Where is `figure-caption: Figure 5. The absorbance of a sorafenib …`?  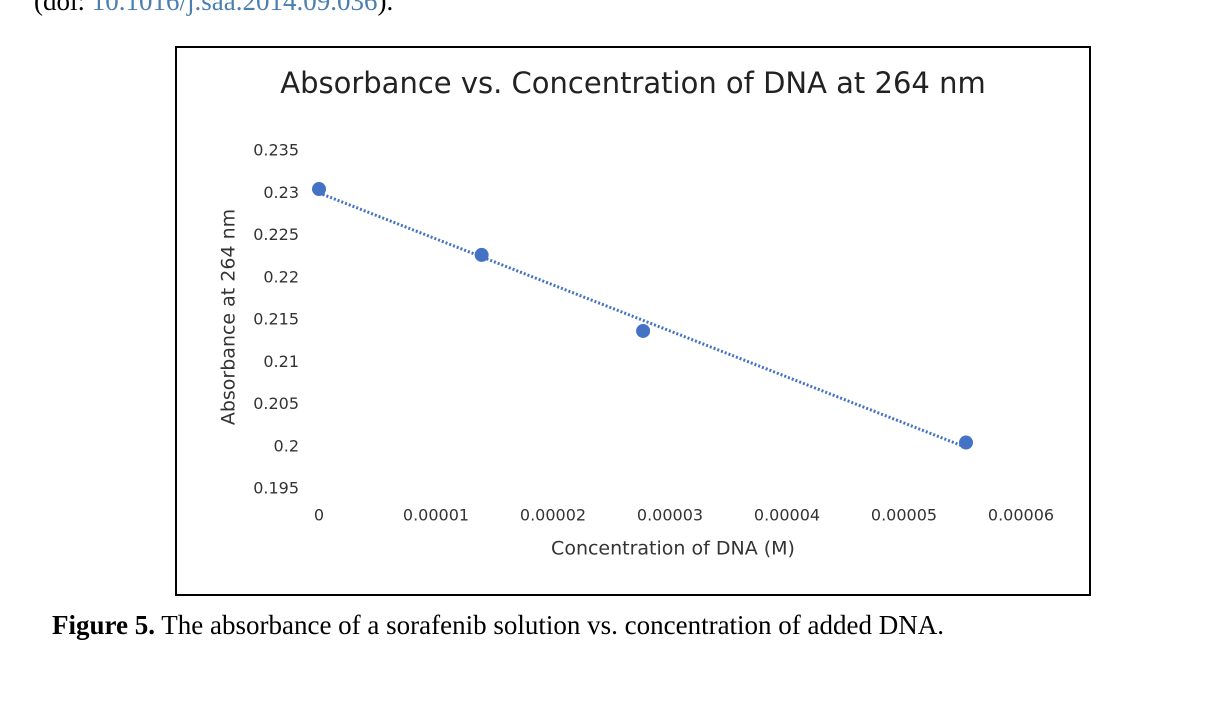 figure-caption: Figure 5. The absorbance of a sorafenib … is located at coordinates (498, 625).